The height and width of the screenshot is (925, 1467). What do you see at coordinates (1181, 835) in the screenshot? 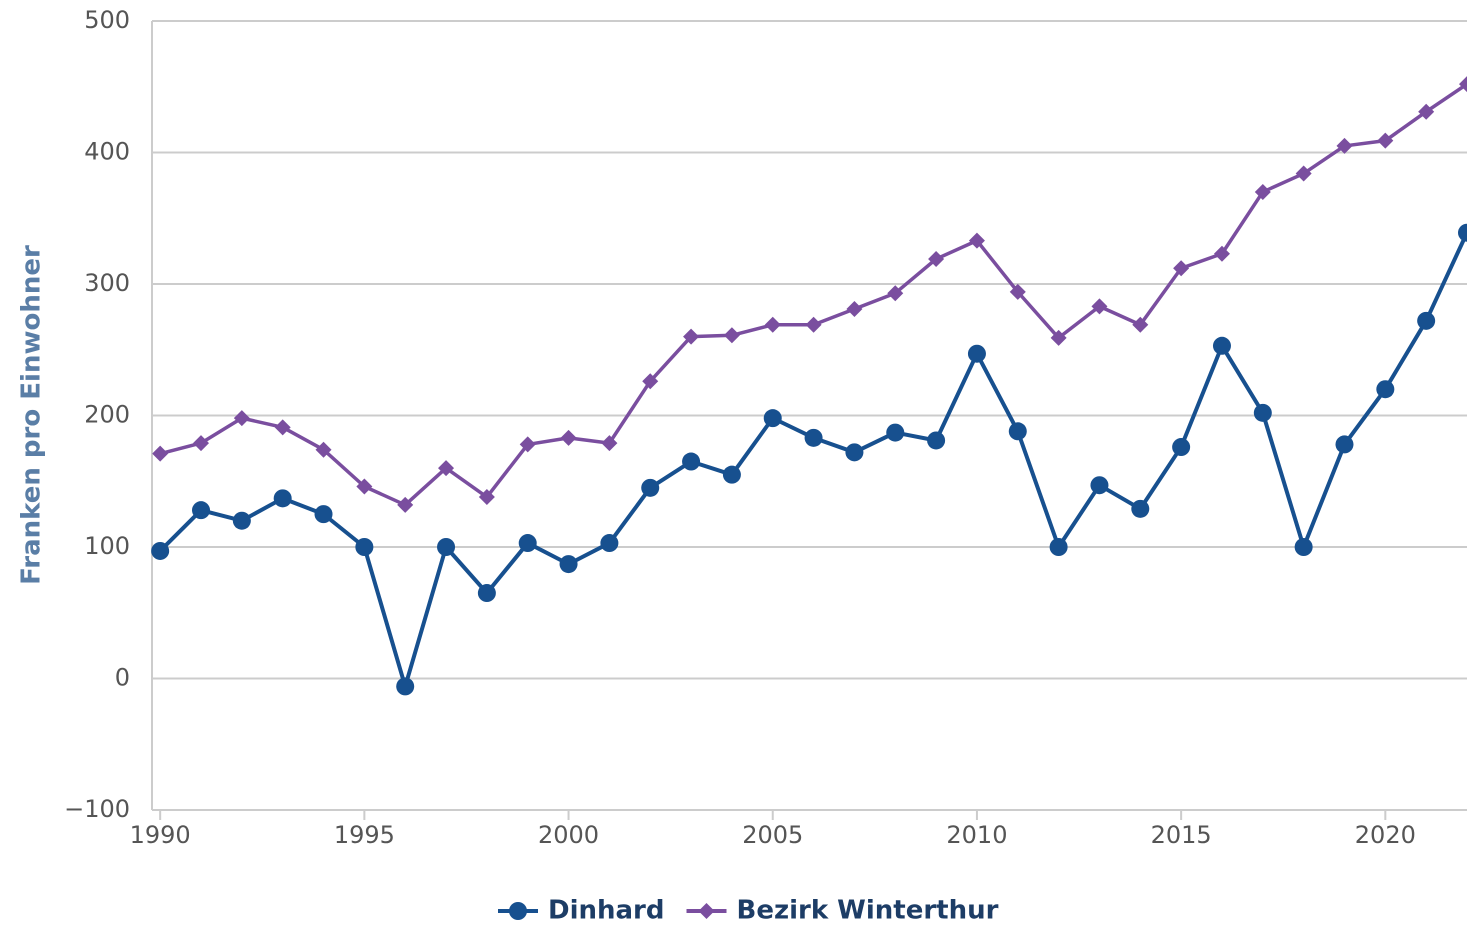
I see `x-tick-label: 2015` at bounding box center [1181, 835].